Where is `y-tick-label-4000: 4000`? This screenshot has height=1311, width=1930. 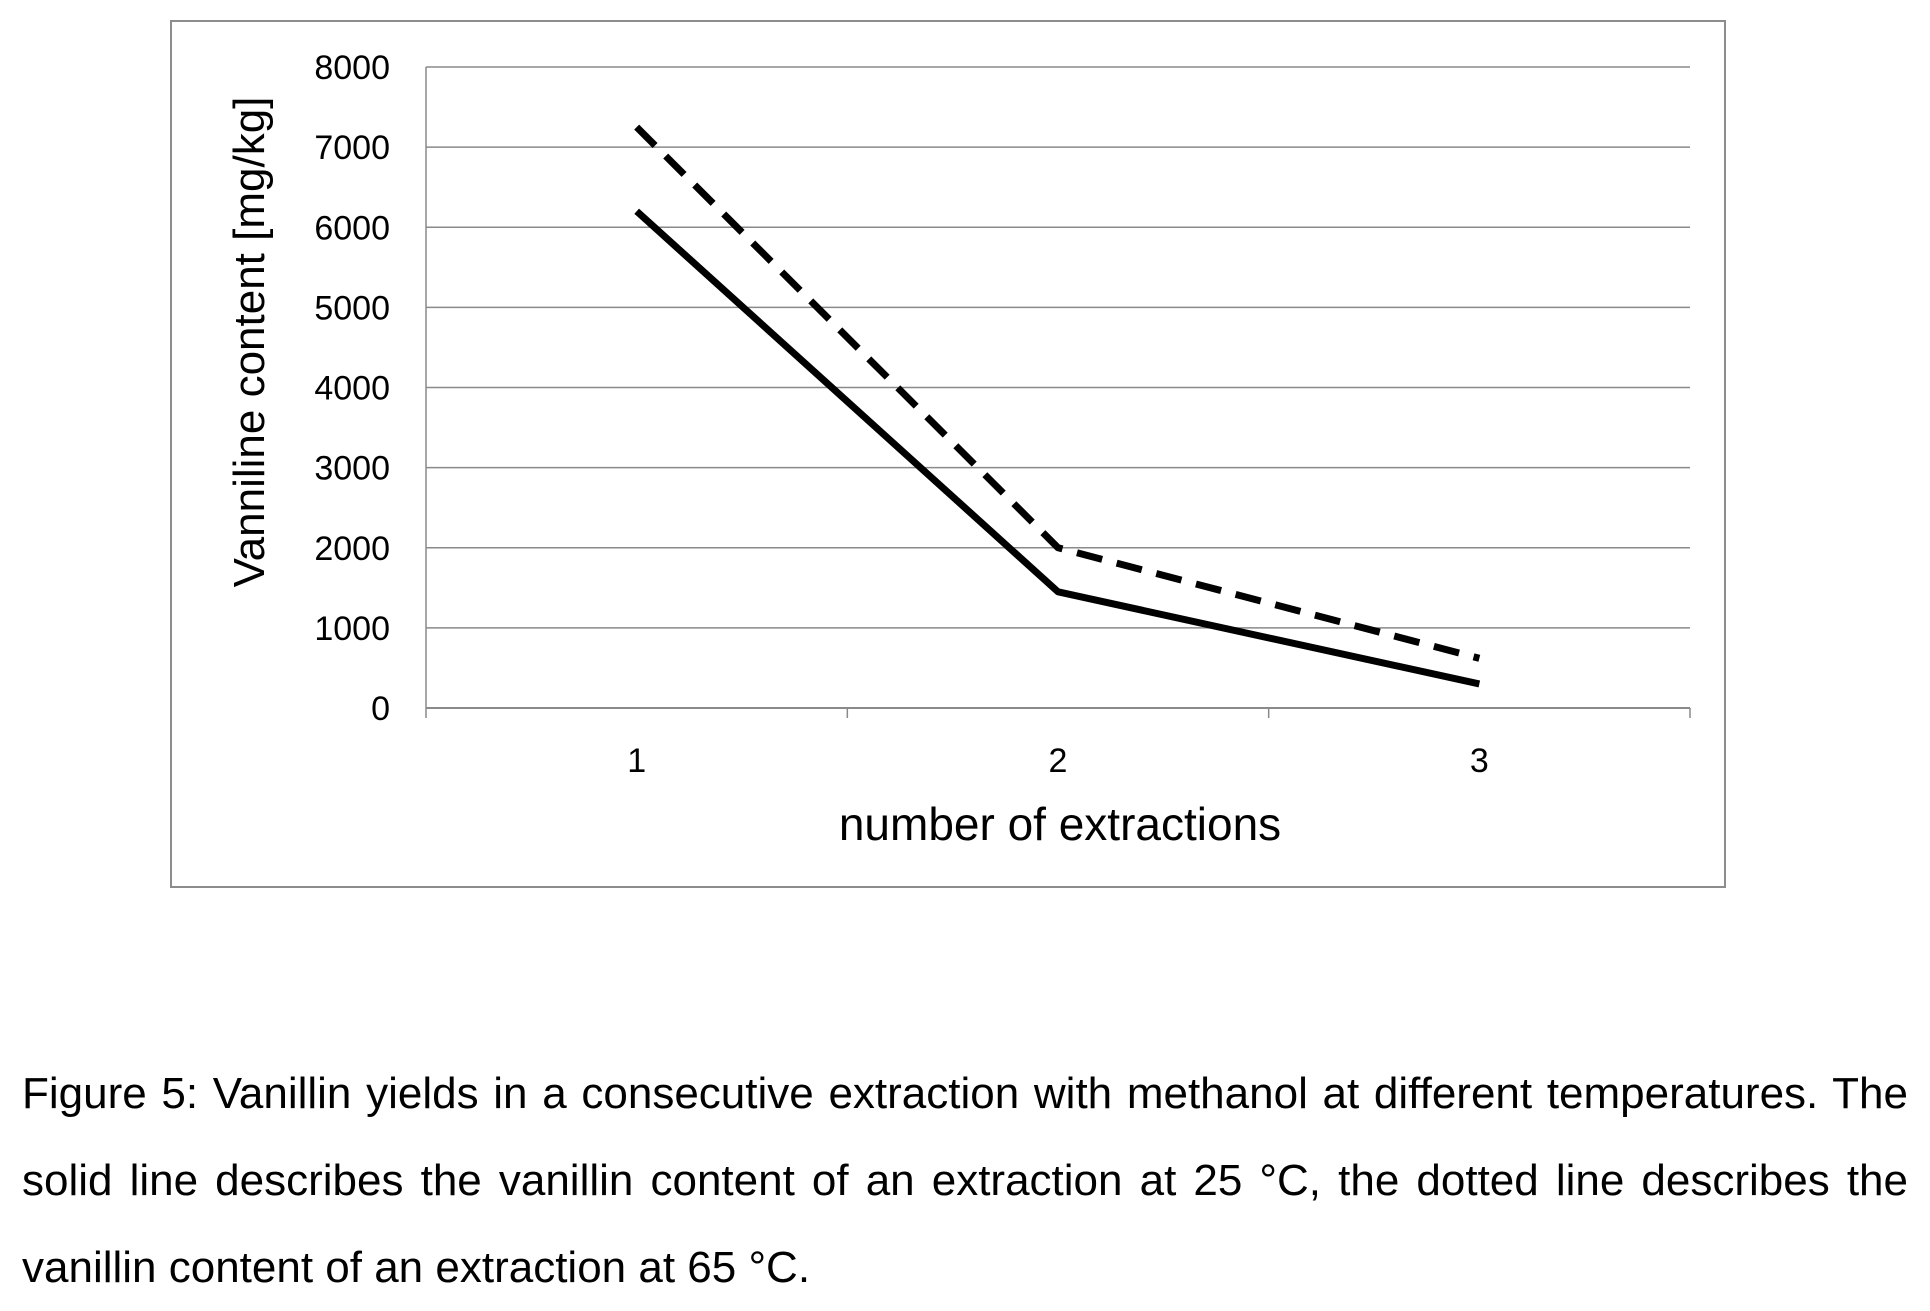
y-tick-label-4000: 4000 is located at coordinates (352, 389).